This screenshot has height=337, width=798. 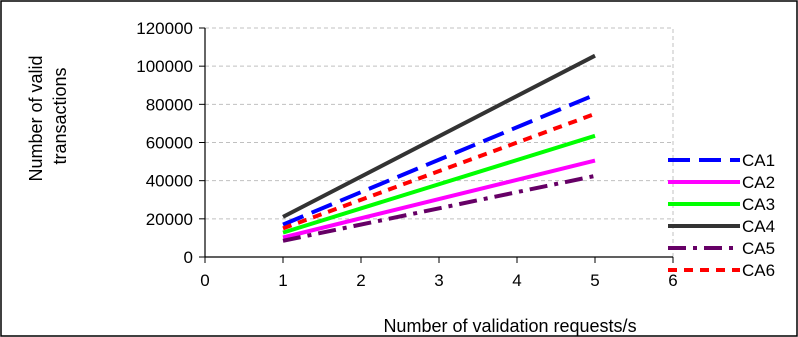 I want to click on series-line-ca6, so click(x=439, y=171).